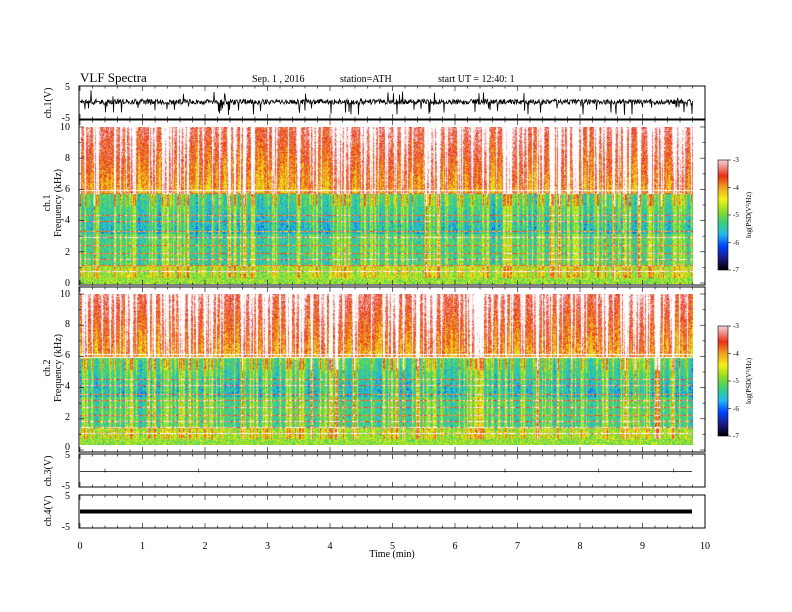 This screenshot has height=612, width=792. I want to click on time-axis-tick-4: 4, so click(330, 546).